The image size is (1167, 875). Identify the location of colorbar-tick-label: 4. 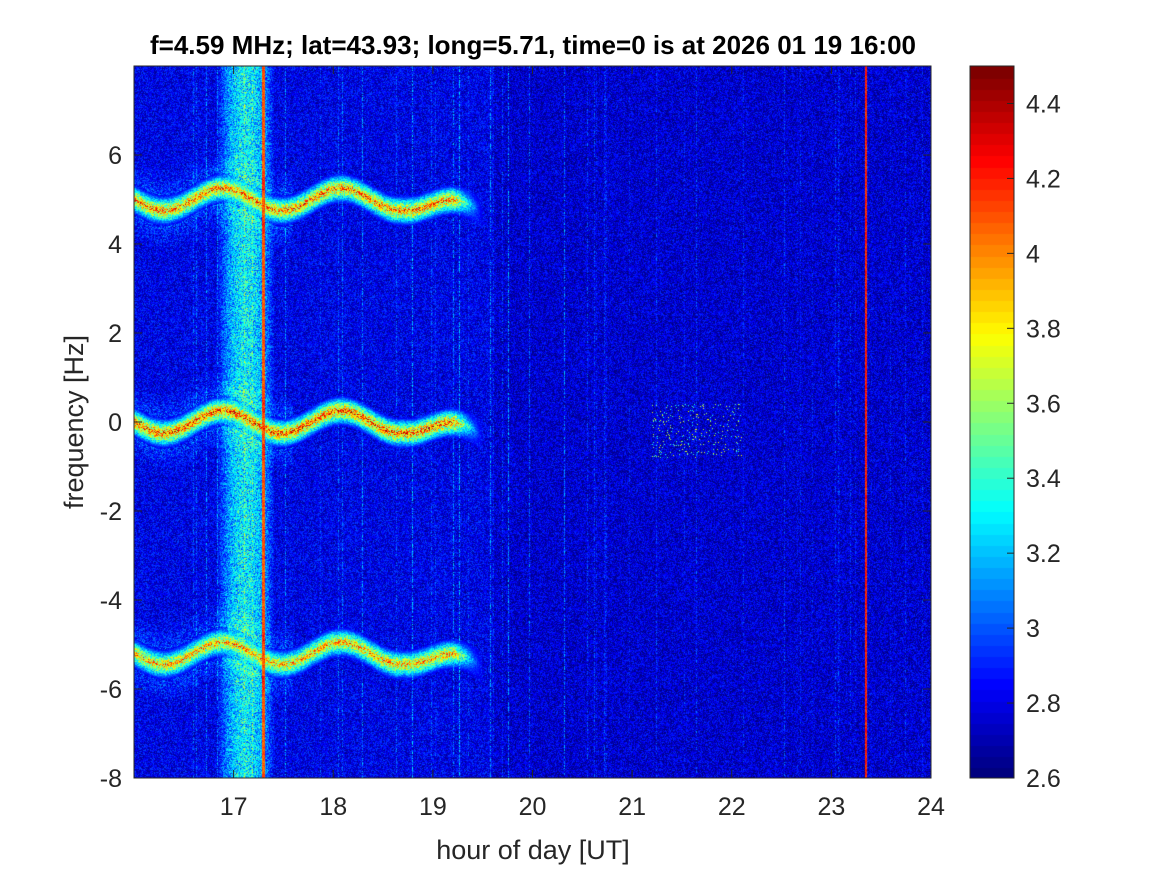
(1033, 254).